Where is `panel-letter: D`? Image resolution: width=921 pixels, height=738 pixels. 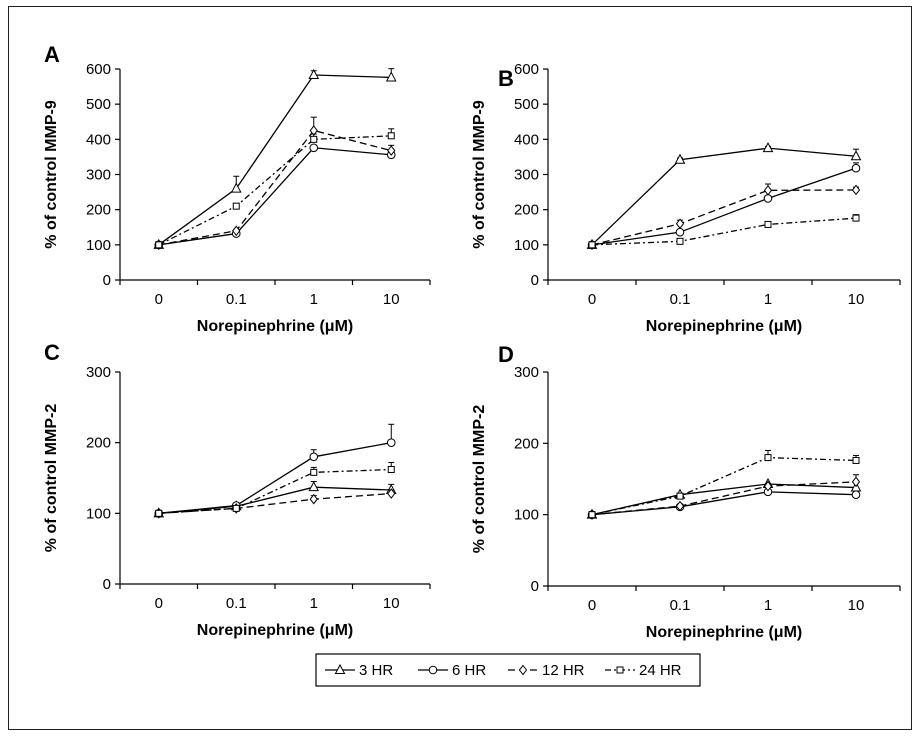 panel-letter: D is located at coordinates (506, 354).